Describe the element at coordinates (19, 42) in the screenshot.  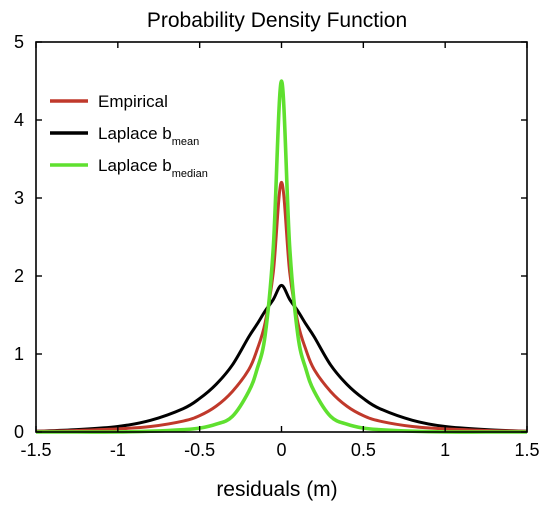
I see `y-tick-label: 5` at that location.